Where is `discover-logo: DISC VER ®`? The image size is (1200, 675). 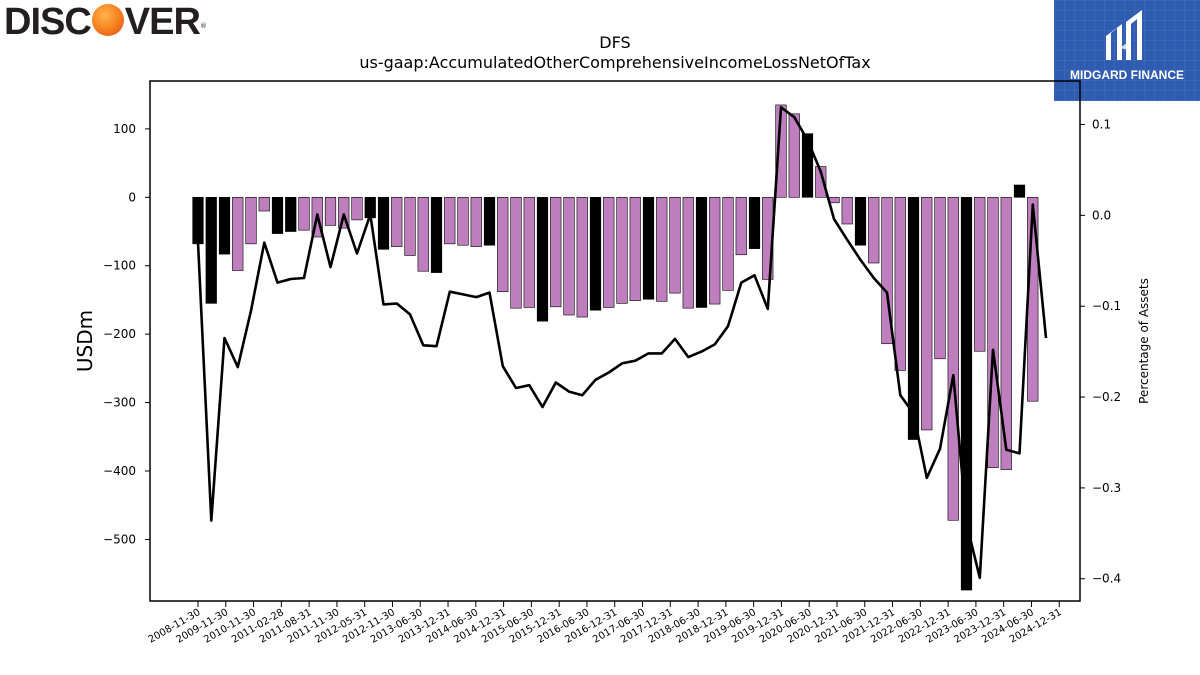
discover-logo: DISC VER ® is located at coordinates (105, 22).